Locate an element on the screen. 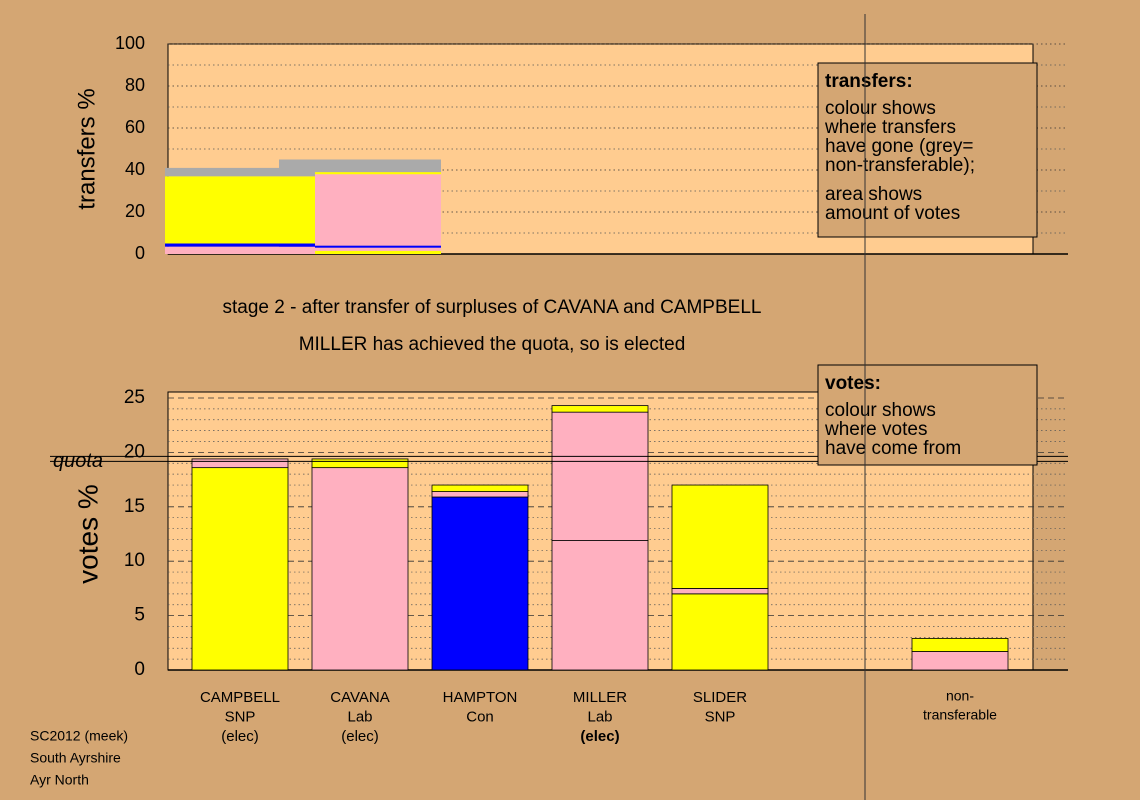  y-tick-label: 15 is located at coordinates (134, 506).